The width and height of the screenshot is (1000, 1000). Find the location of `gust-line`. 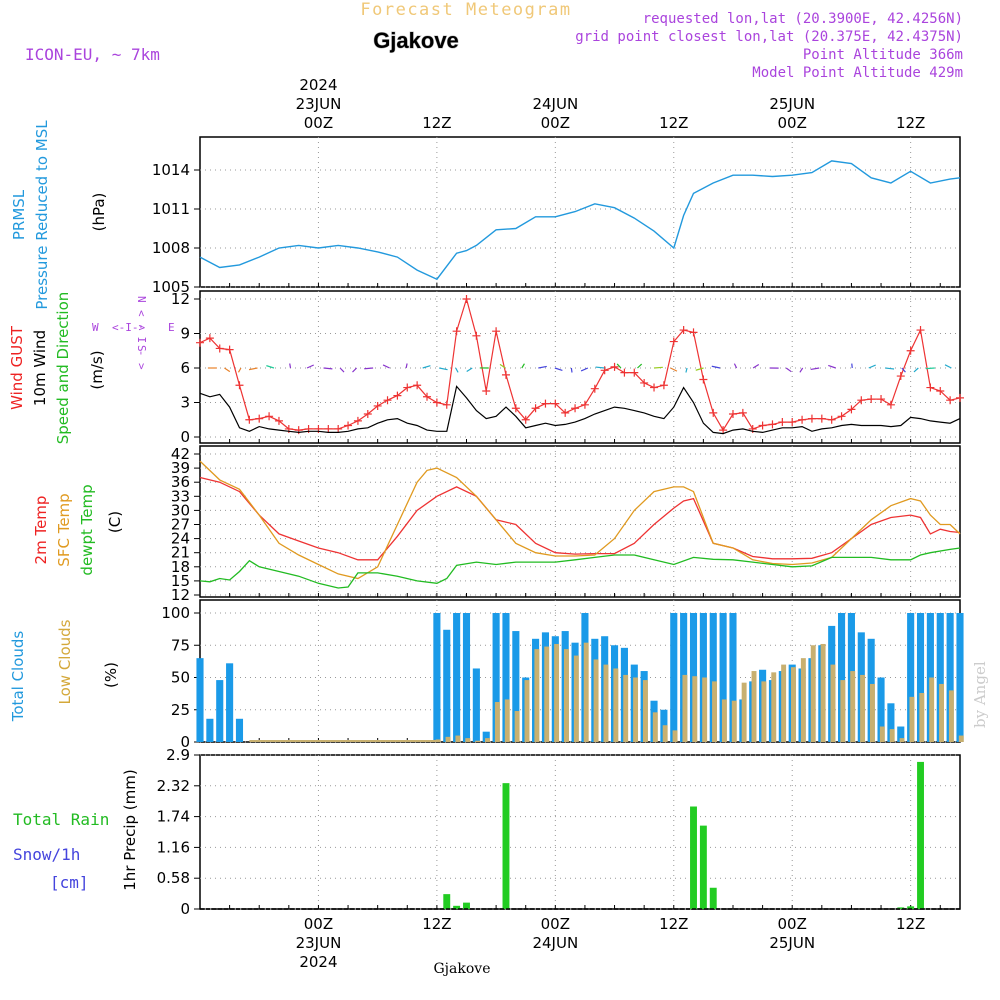

gust-line is located at coordinates (580, 364).